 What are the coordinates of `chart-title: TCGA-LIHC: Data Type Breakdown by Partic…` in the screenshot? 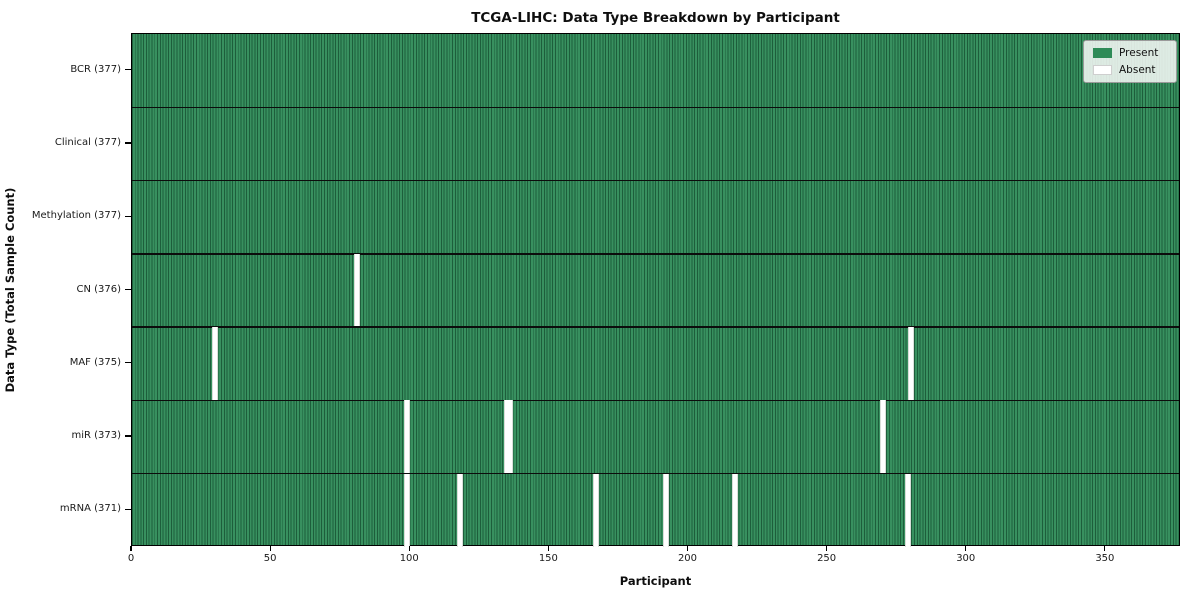 It's located at (655, 18).